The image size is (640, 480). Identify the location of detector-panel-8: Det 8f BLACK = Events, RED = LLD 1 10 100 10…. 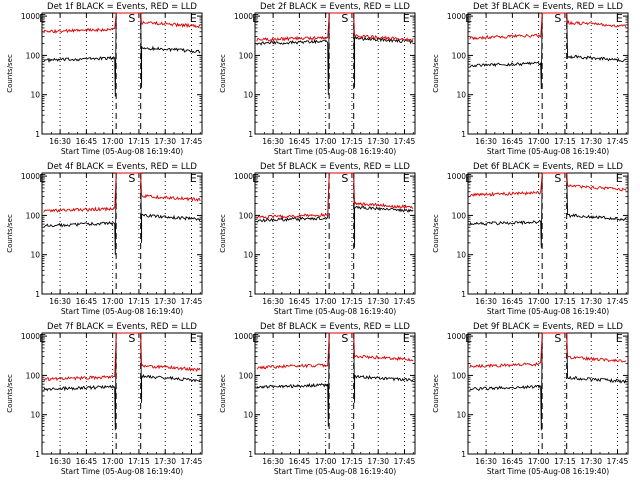
(319, 400).